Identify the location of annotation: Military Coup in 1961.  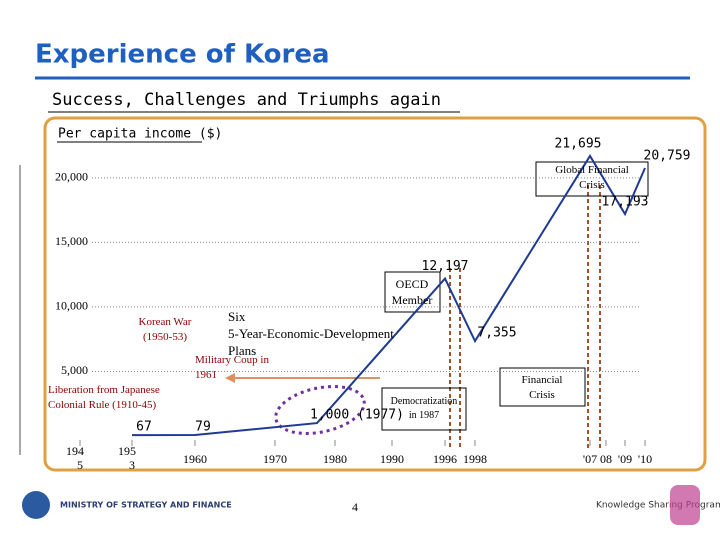
(232, 367).